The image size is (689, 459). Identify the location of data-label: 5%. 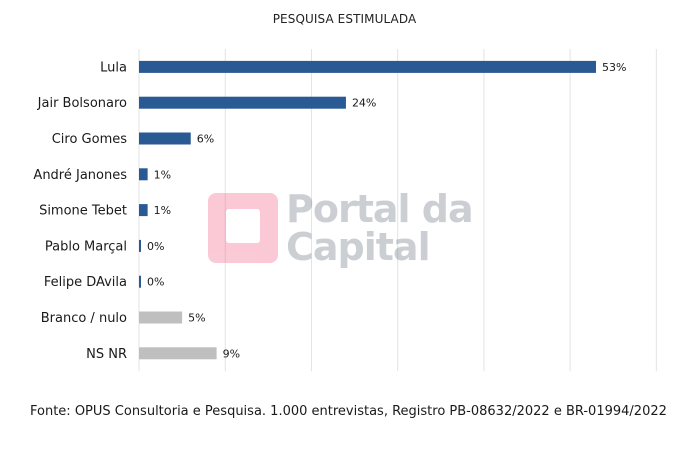
(196, 318).